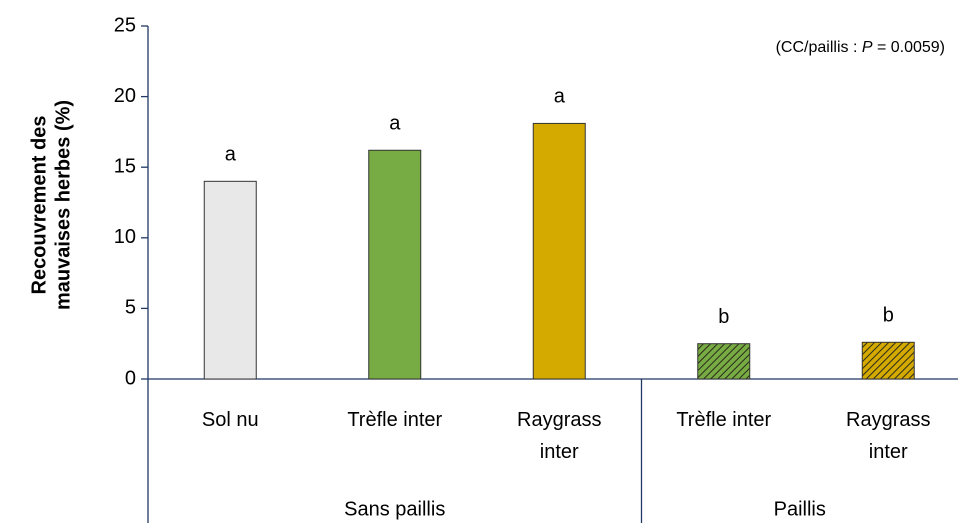  I want to click on y-tick-label: 10, so click(125, 237).